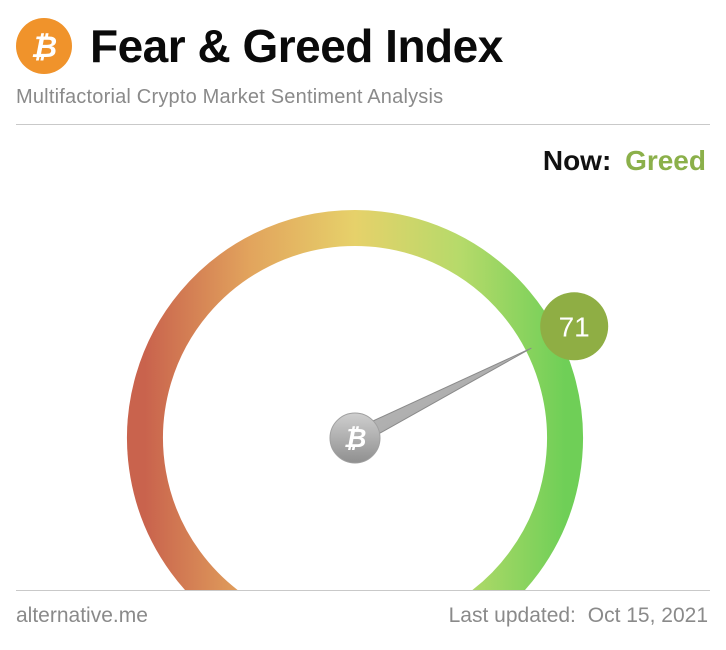 This screenshot has height=650, width=726. I want to click on now-label: Now:, so click(577, 160).